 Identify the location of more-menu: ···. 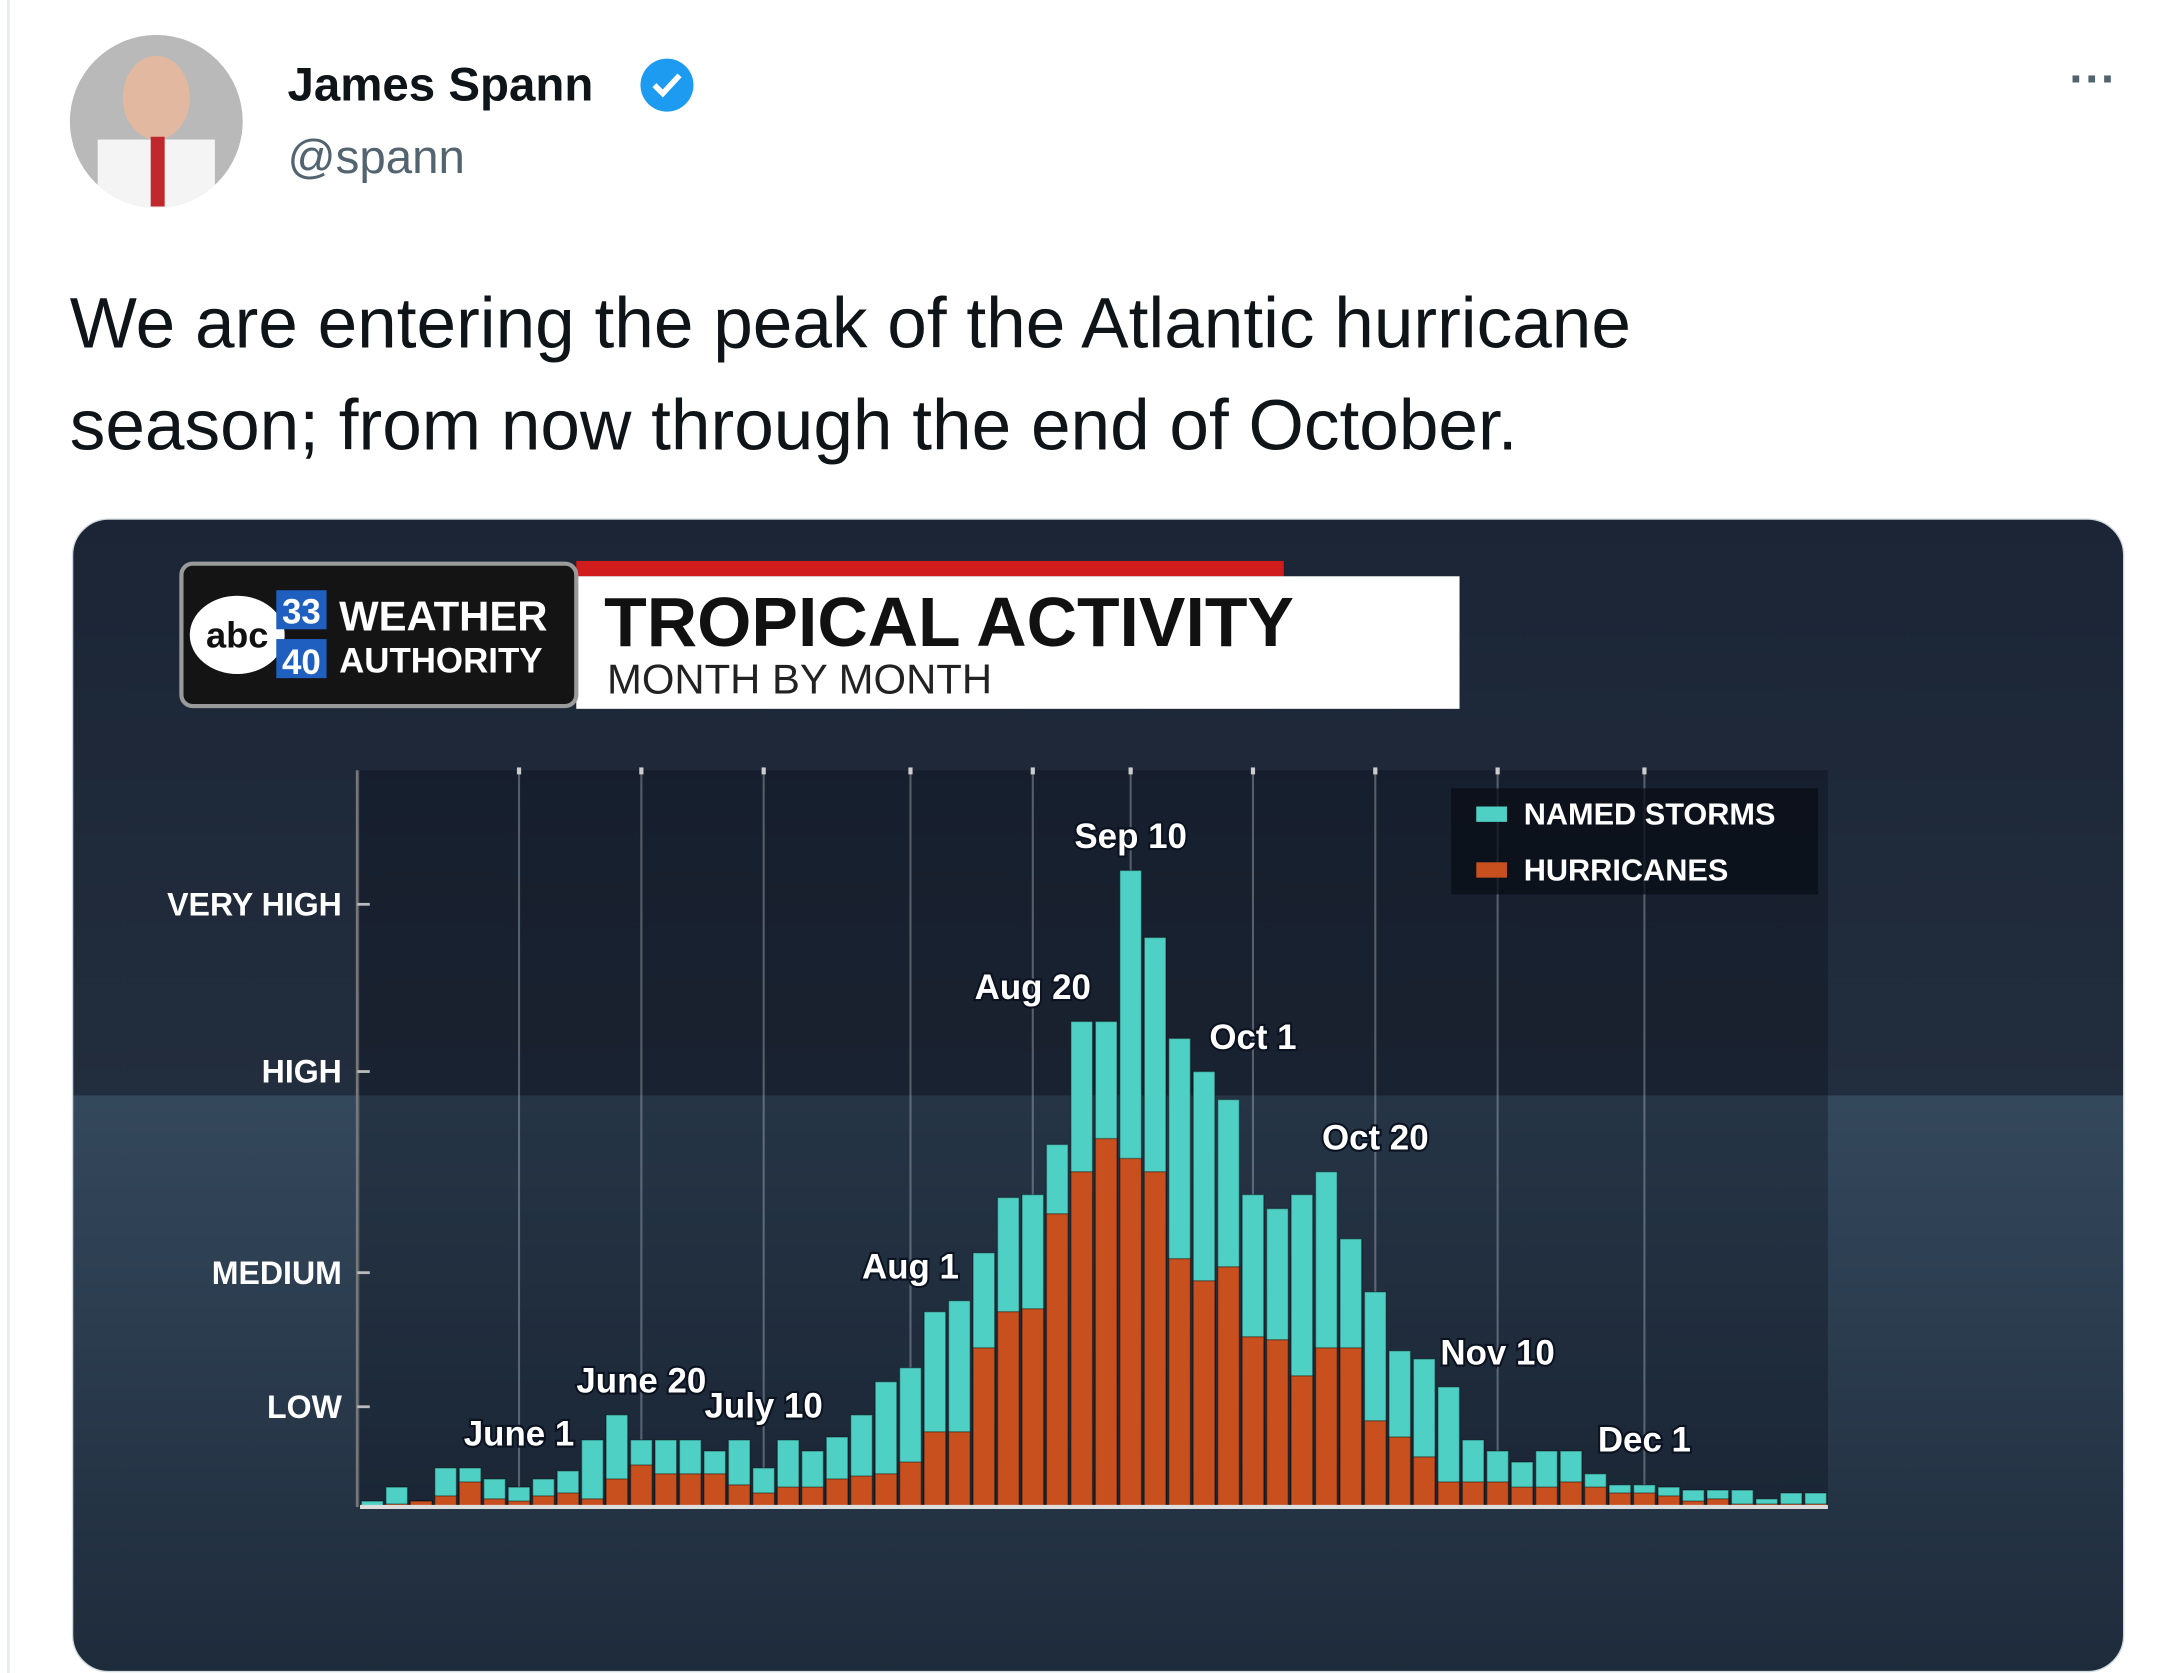
(2092, 79).